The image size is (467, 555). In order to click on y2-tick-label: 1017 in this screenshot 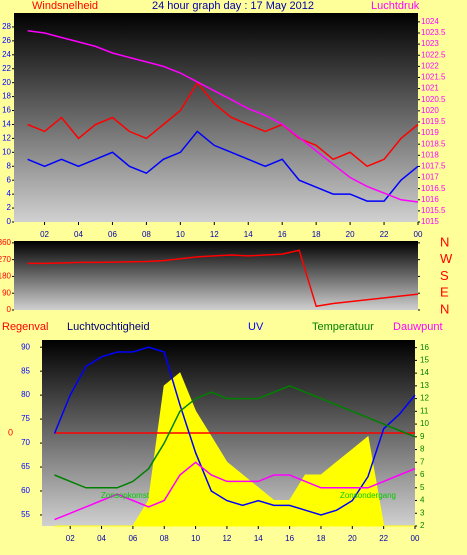, I will do `click(430, 177)`.